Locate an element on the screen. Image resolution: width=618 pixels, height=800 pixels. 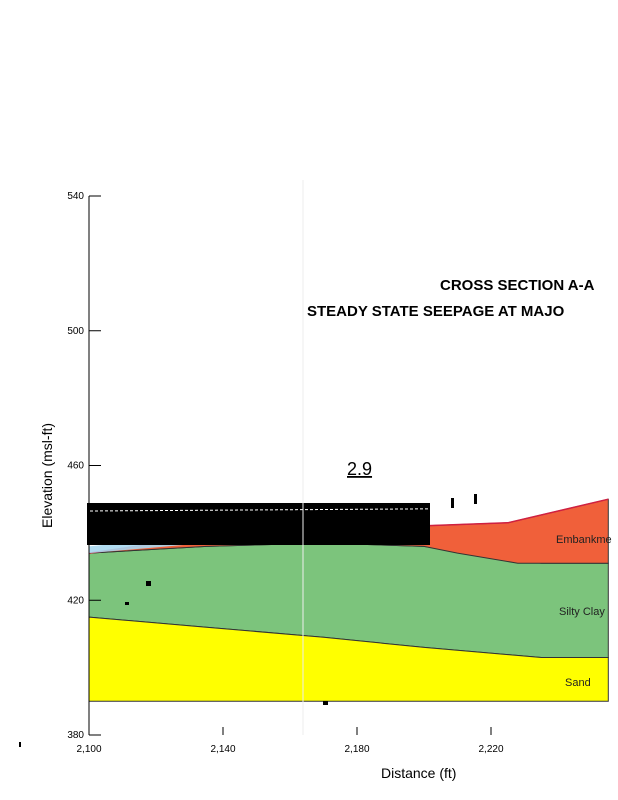
x-tick-label: 2,140 is located at coordinates (222, 749).